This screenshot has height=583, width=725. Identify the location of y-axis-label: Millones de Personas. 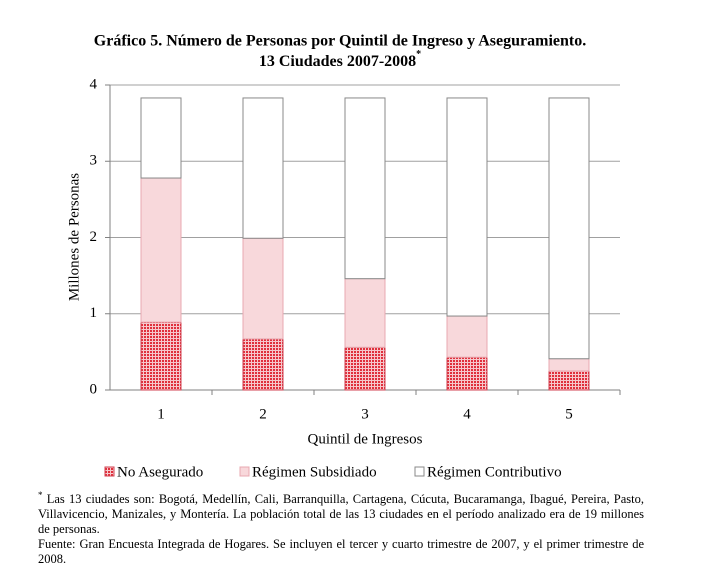
(74, 237).